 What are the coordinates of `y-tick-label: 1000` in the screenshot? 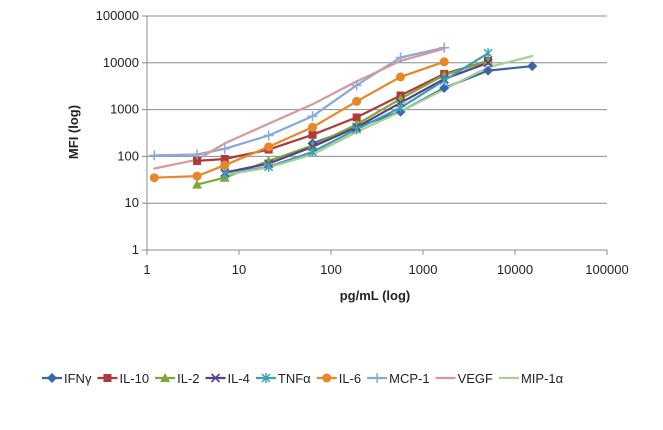 It's located at (124, 109).